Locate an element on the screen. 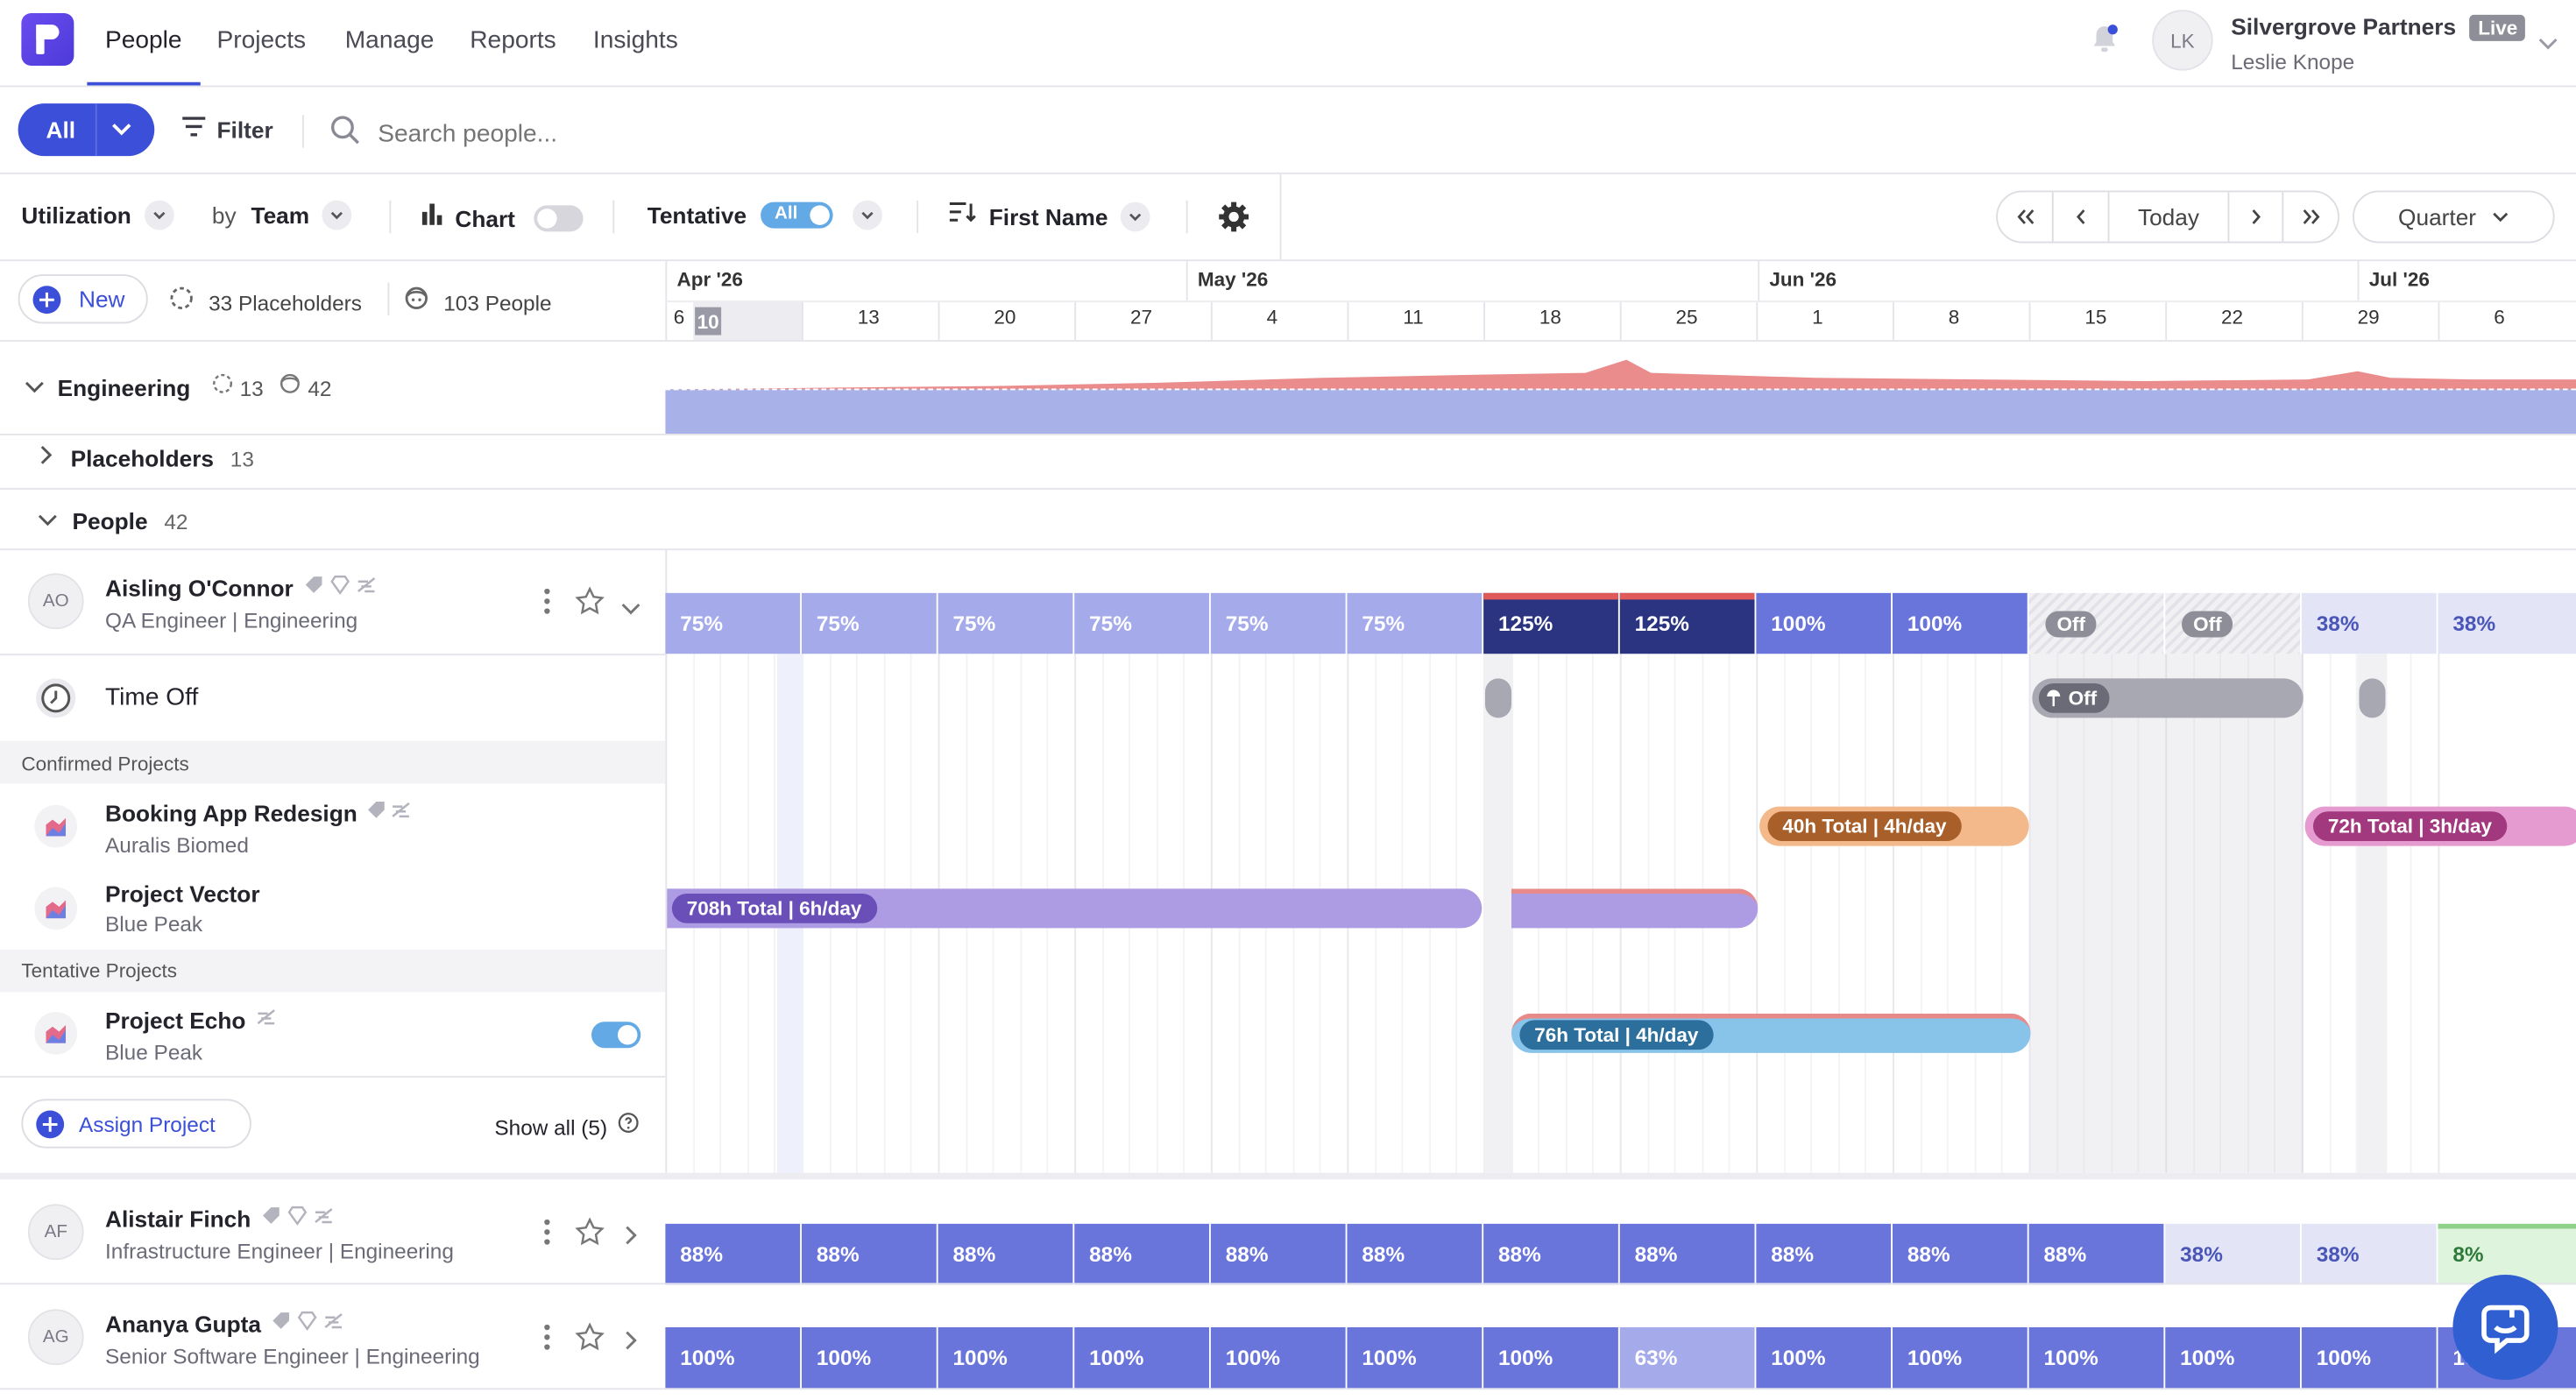  tab-people: People is located at coordinates (143, 40).